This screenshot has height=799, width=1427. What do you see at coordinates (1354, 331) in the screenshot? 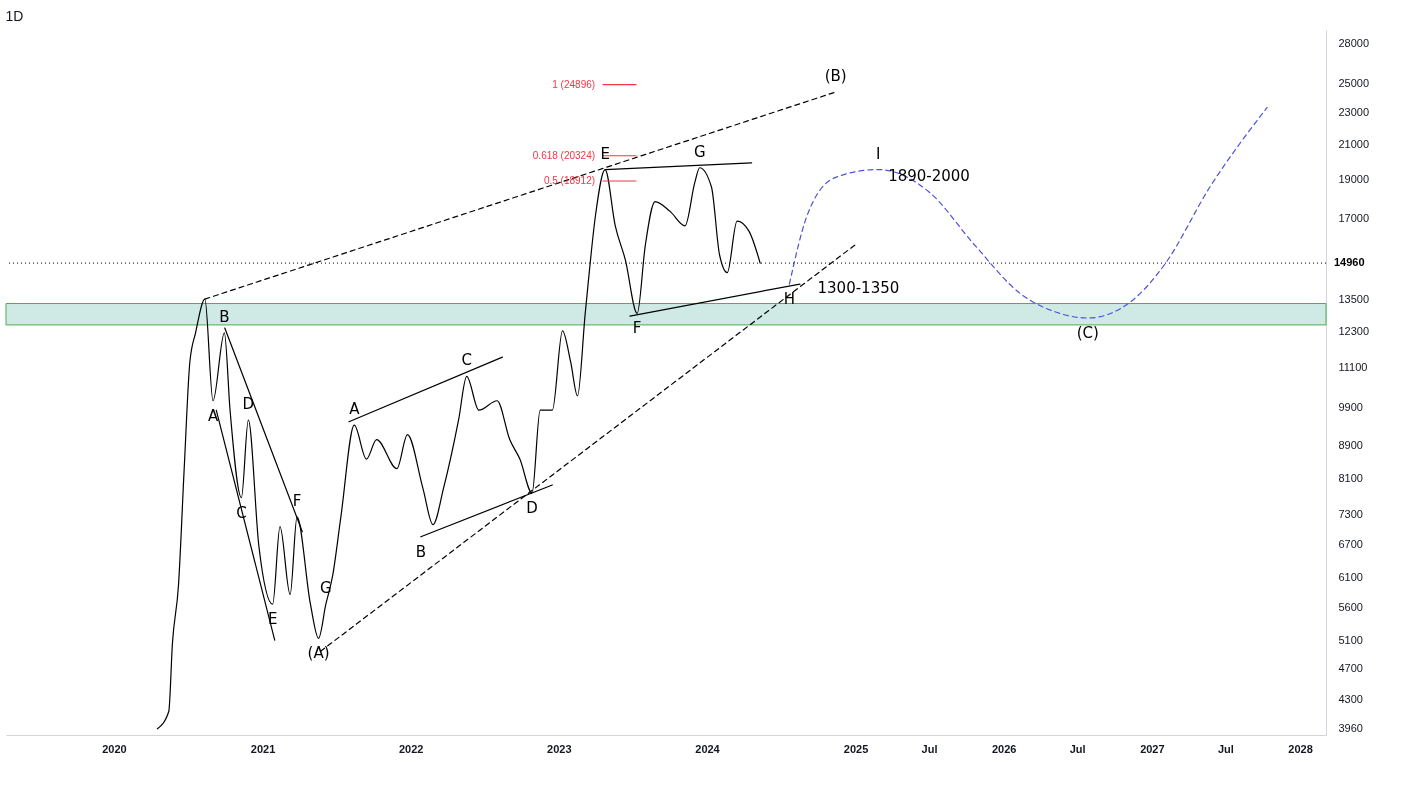
I see `y-tick-label: 12300` at bounding box center [1354, 331].